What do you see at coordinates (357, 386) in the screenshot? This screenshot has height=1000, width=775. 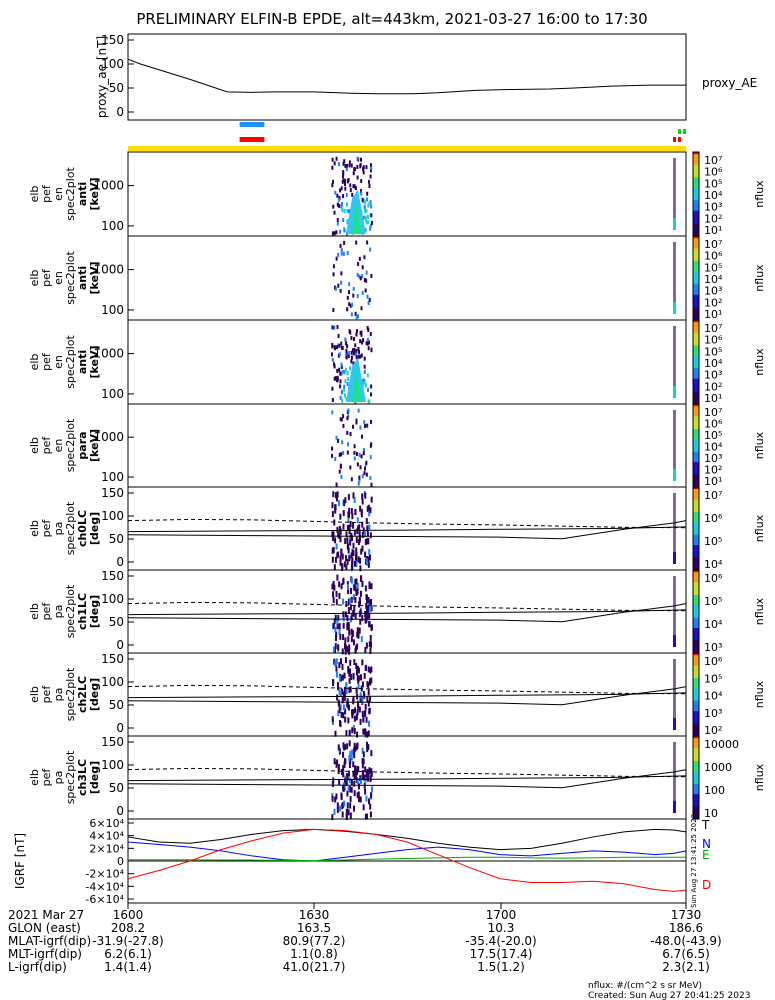 I see `spectrogram-core` at bounding box center [357, 386].